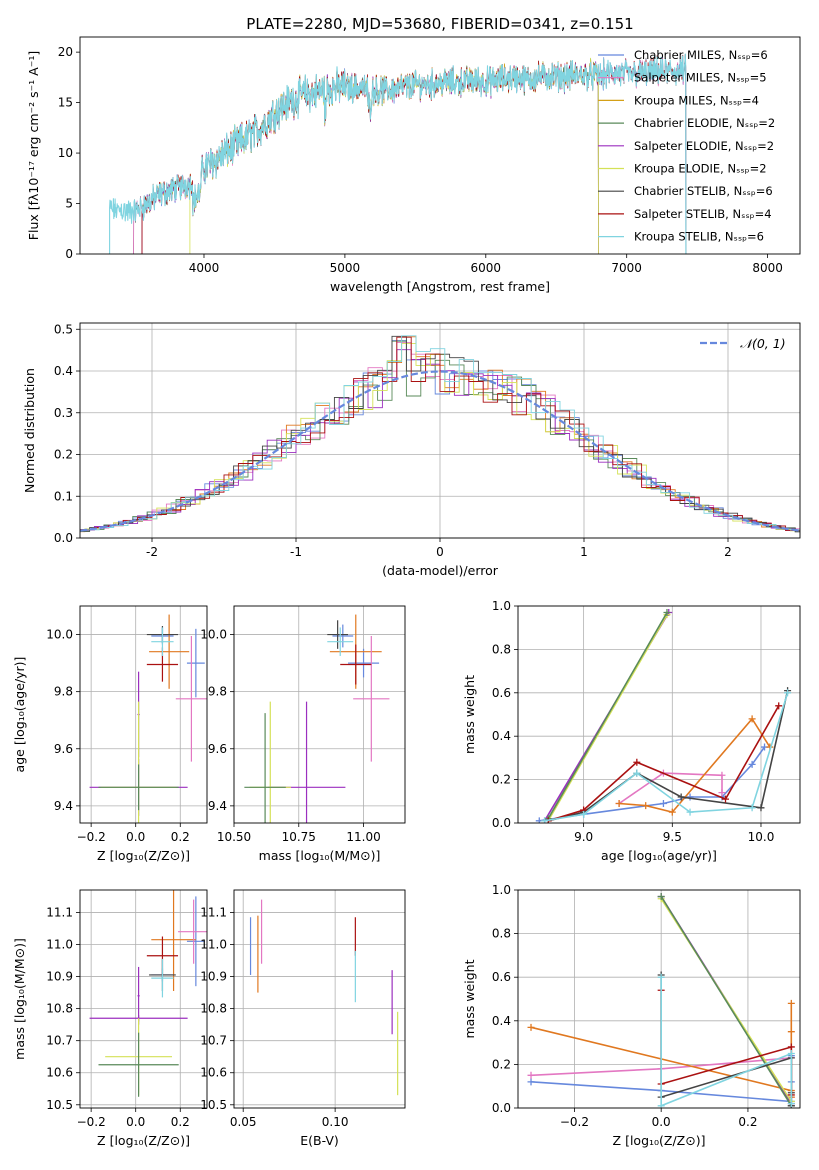  I want to click on x-tick-label: 8000, so click(767, 268).